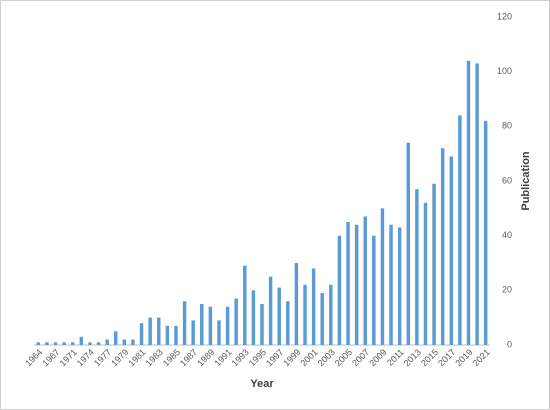 This screenshot has height=410, width=550. Describe the element at coordinates (507, 126) in the screenshot. I see `y-tick-label: 80` at that location.